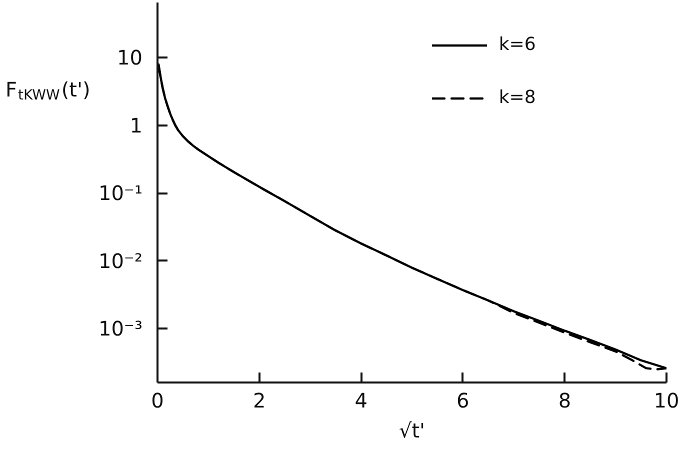 This screenshot has height=453, width=687. Describe the element at coordinates (120, 328) in the screenshot. I see `y-tick-label: 10⁻³` at that location.